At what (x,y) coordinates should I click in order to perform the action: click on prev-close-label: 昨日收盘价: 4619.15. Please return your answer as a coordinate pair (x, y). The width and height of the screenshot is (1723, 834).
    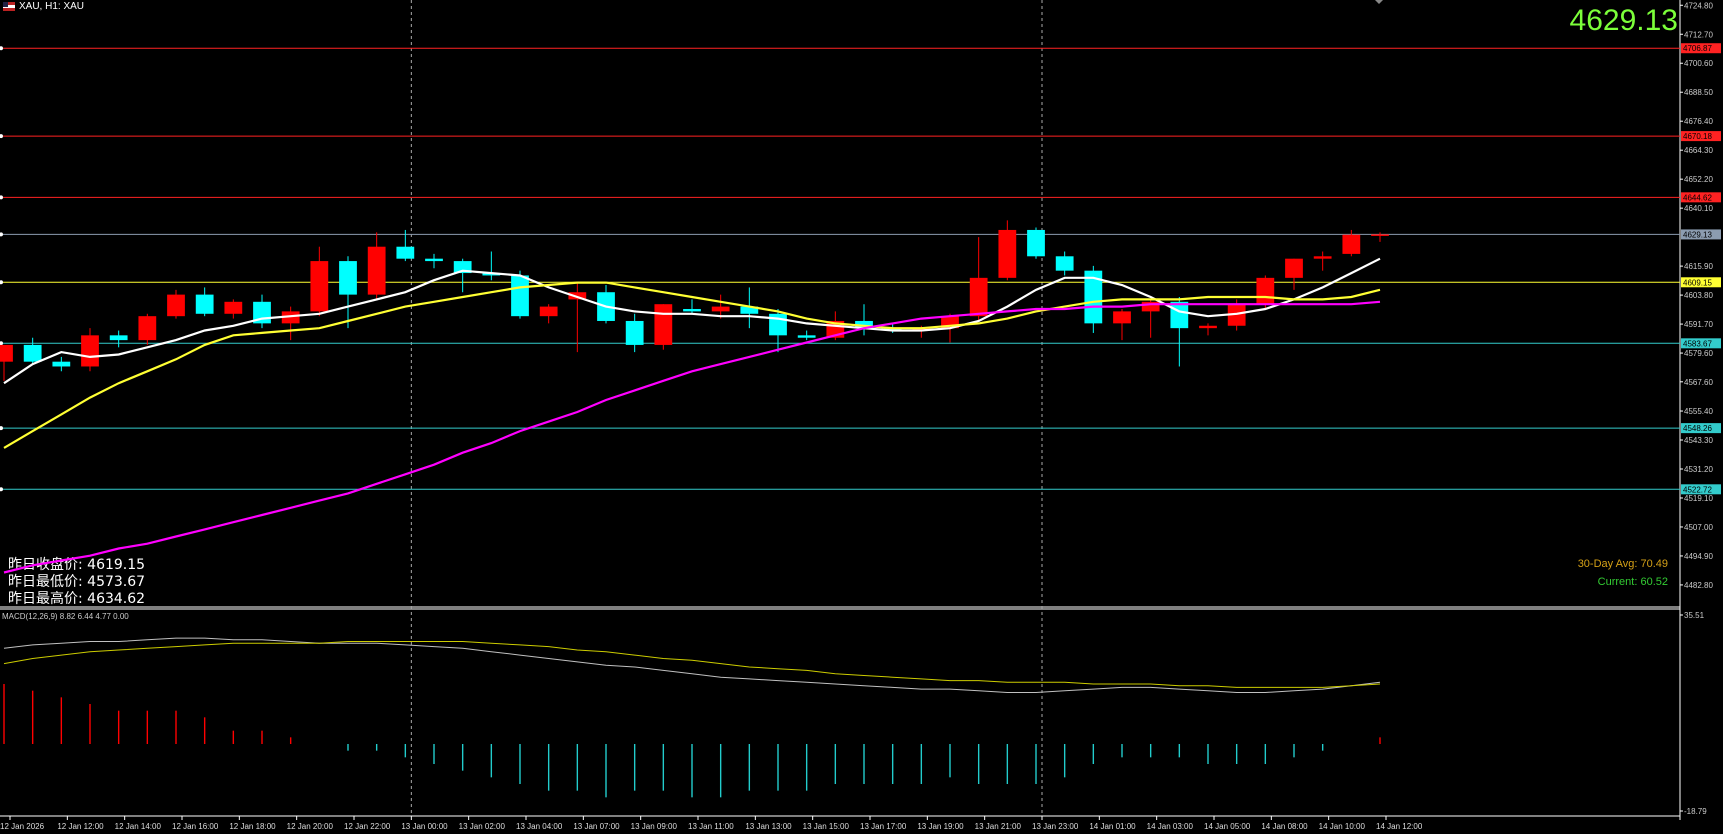
    Looking at the image, I should click on (77, 565).